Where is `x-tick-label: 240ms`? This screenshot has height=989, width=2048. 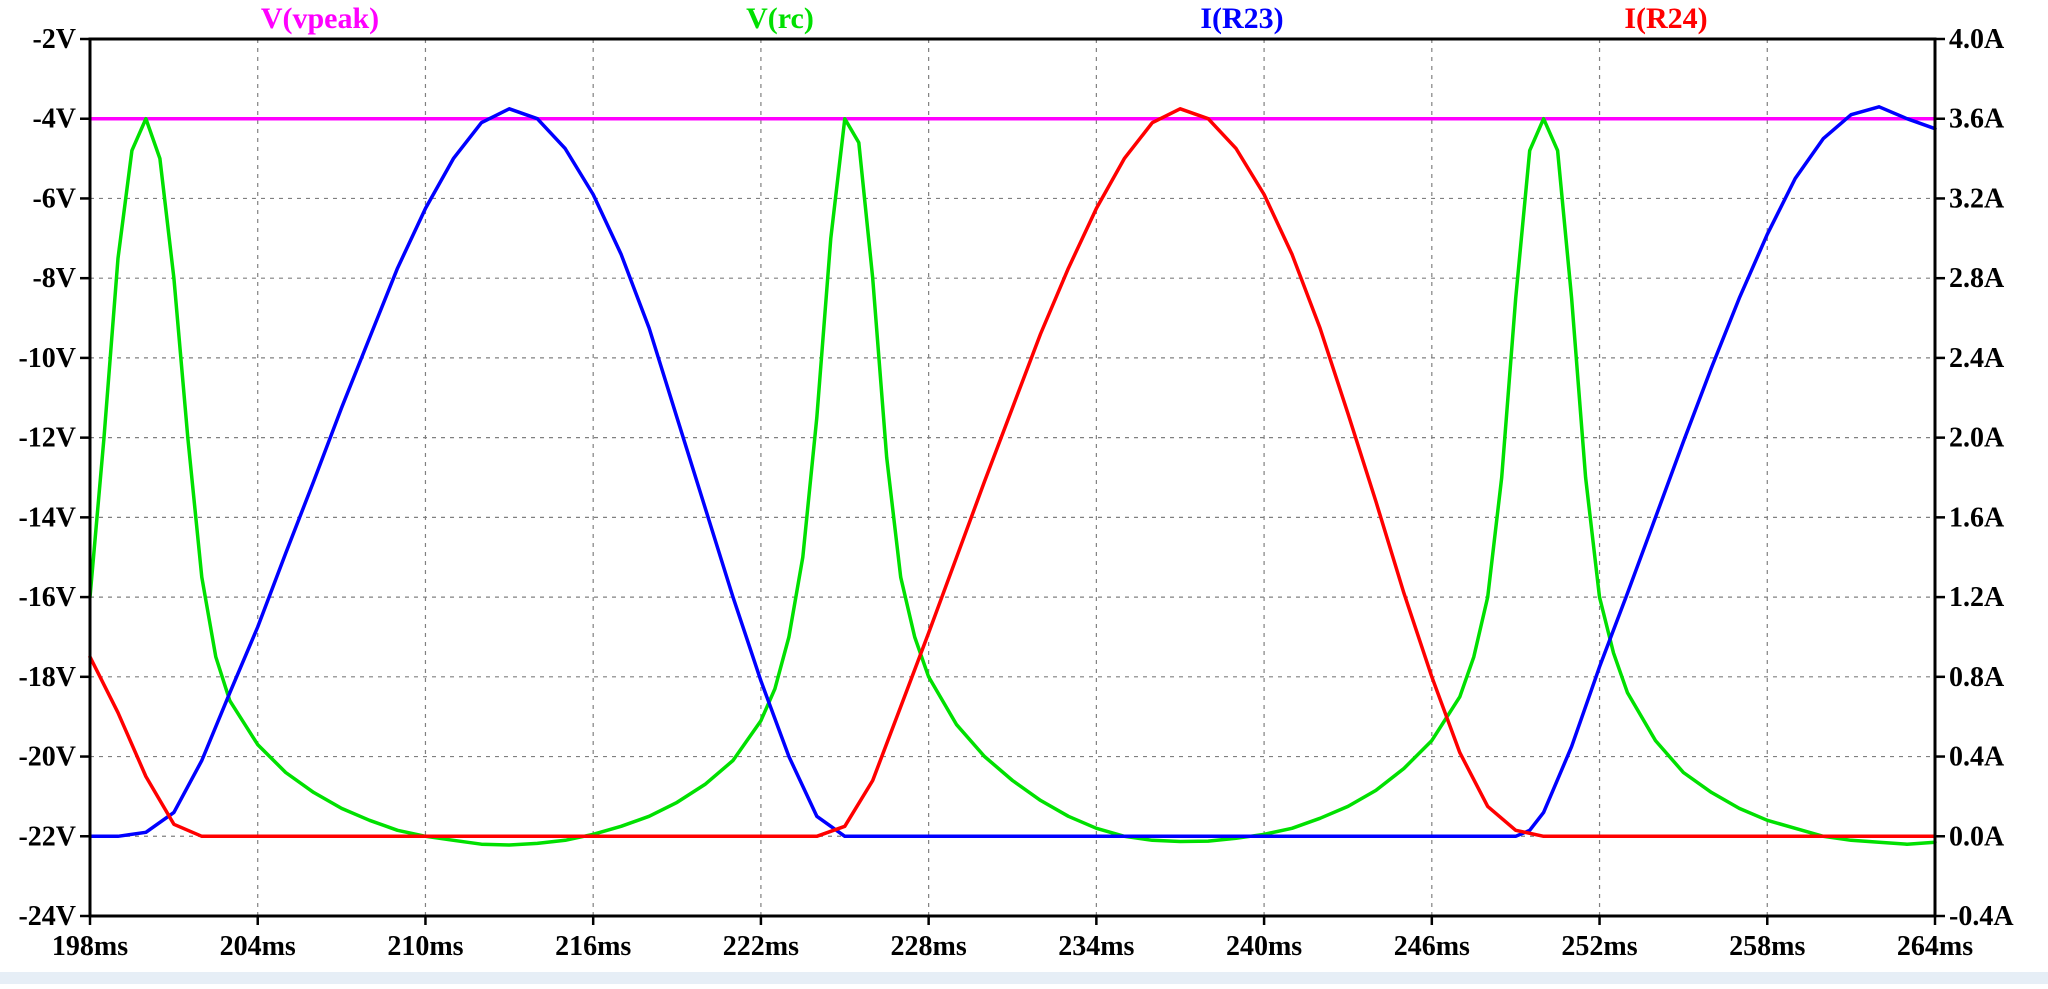
x-tick-label: 240ms is located at coordinates (1264, 946).